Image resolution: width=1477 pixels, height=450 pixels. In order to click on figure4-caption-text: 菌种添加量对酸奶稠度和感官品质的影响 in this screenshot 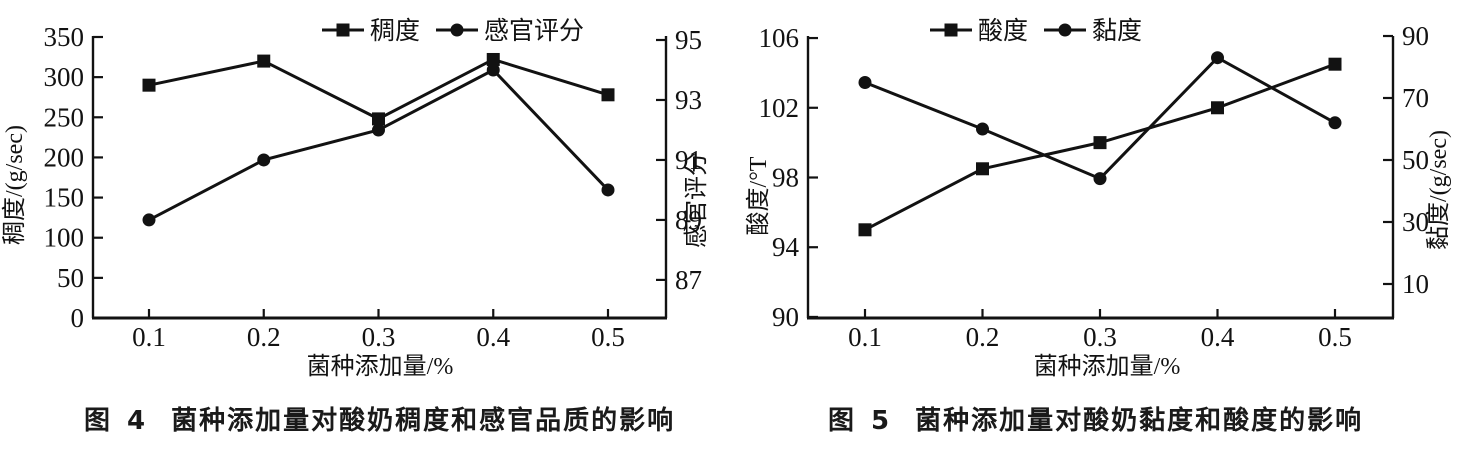, I will do `click(423, 421)`.